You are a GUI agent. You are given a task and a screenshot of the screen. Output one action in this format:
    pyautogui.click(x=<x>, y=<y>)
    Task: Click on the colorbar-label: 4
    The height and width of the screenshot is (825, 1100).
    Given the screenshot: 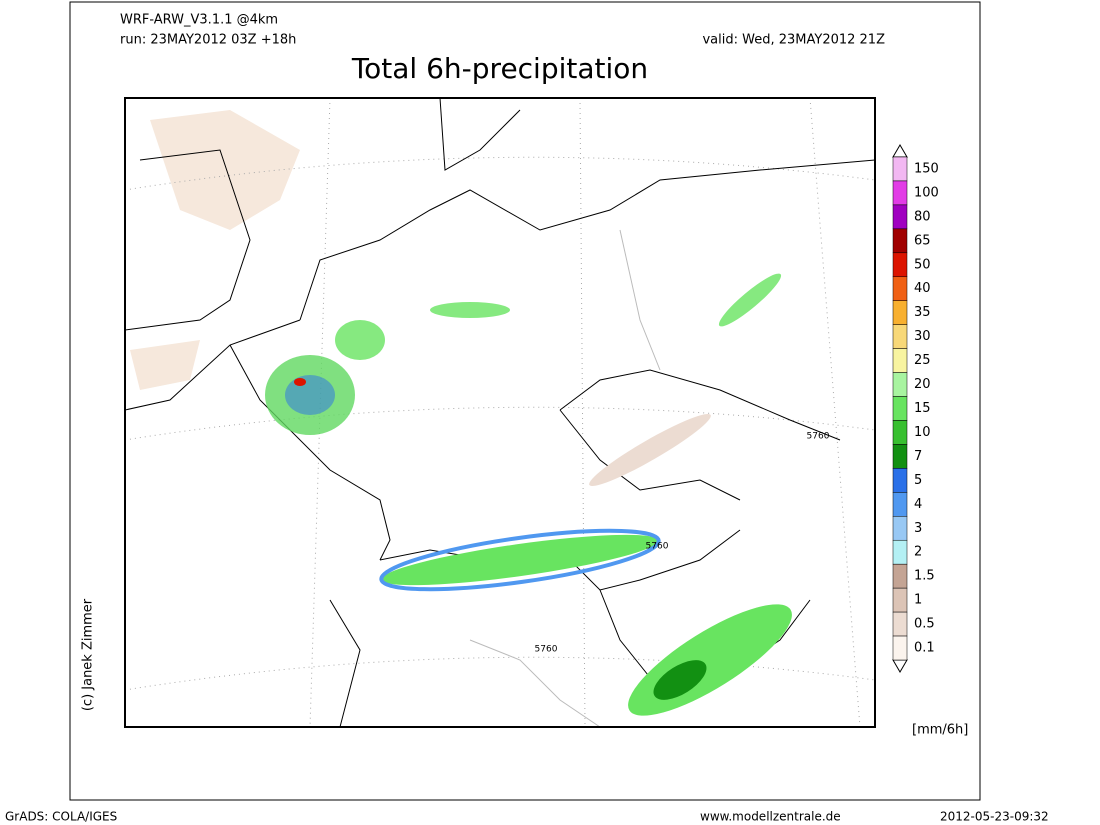 What is the action you would take?
    pyautogui.click(x=918, y=504)
    